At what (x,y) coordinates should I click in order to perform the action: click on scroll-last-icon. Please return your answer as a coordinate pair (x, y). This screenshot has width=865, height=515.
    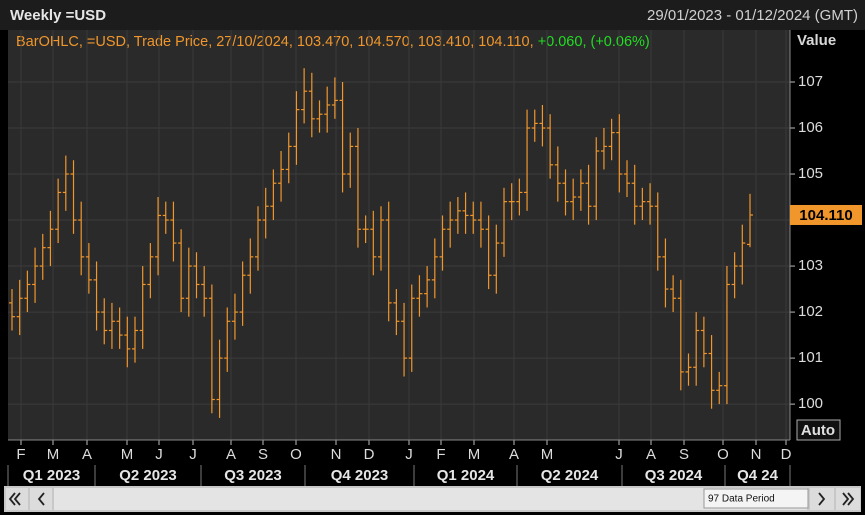
    Looking at the image, I should click on (848, 499).